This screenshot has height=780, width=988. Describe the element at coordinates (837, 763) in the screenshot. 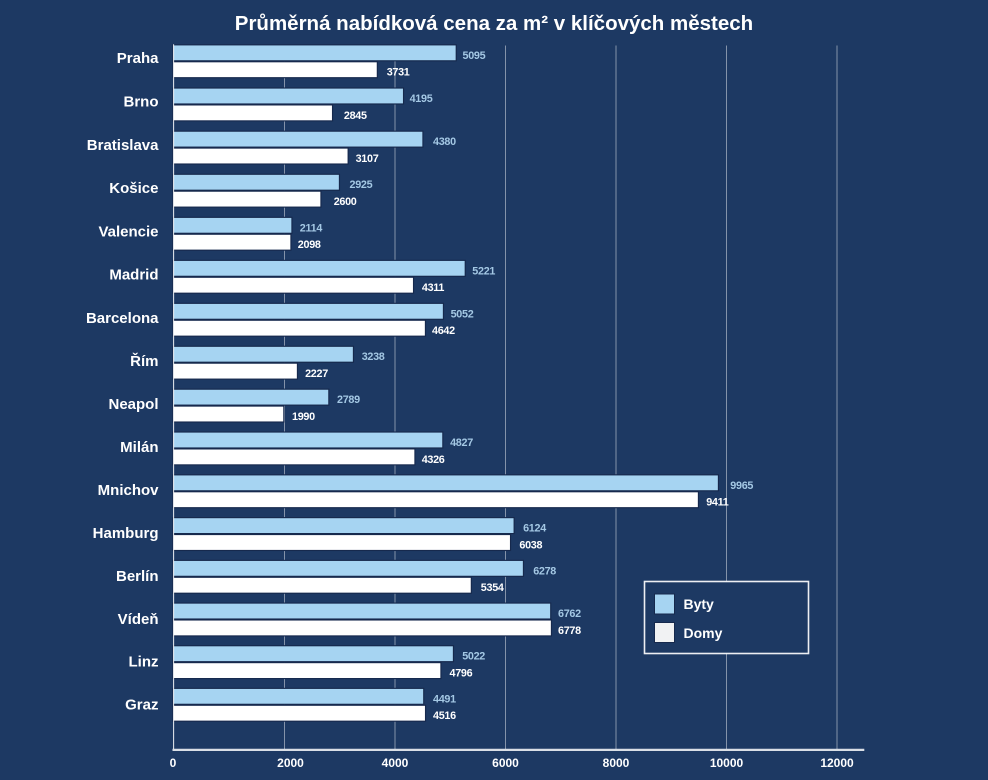

I see `svg-text: 12000` at that location.